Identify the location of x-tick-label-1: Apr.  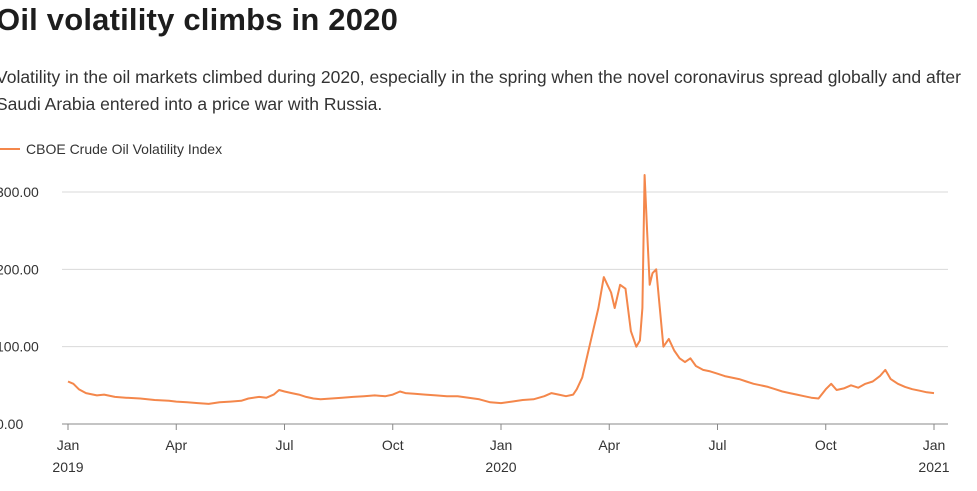
(176, 445).